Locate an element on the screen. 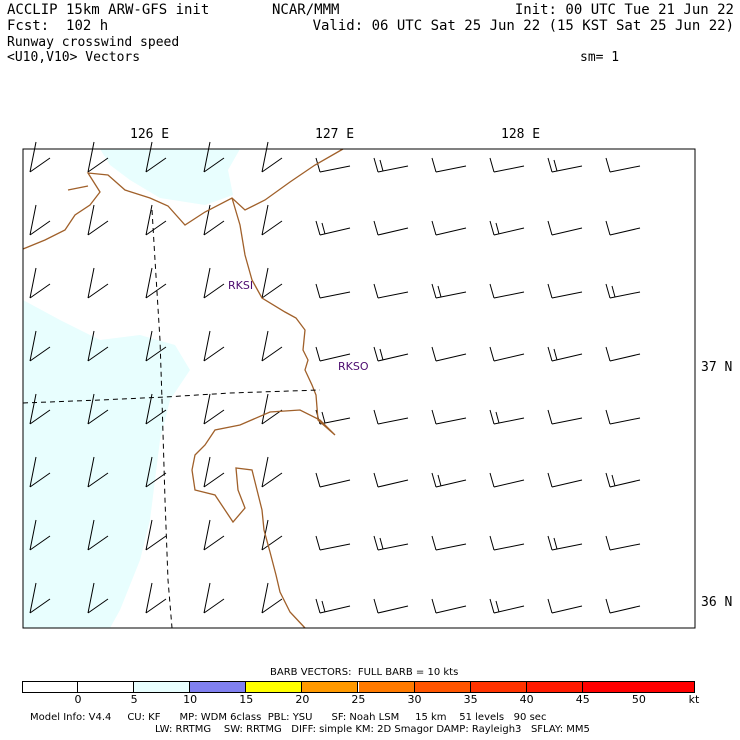 The image size is (740, 740). colorbar-tick-label: 20 is located at coordinates (302, 699).